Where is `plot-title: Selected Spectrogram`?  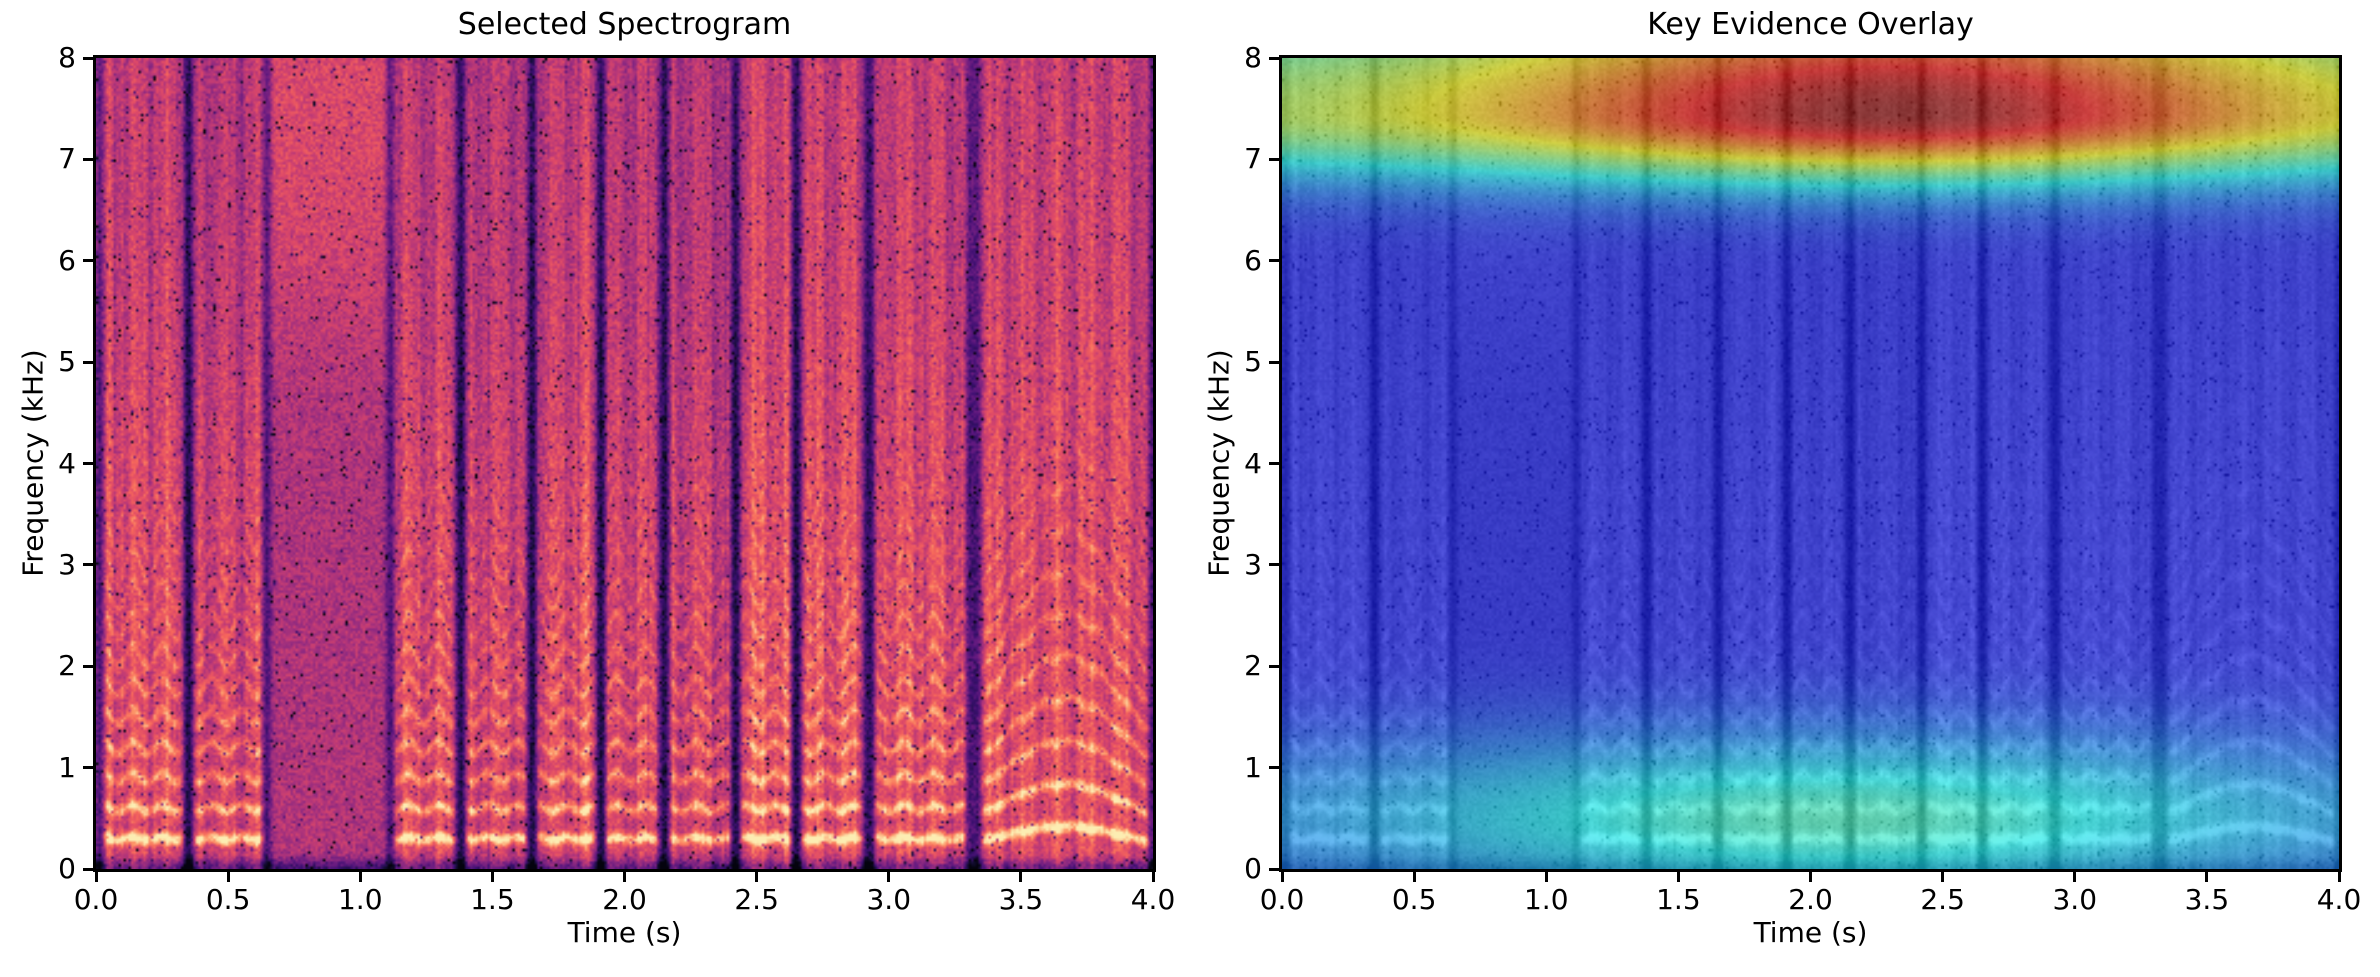 plot-title: Selected Spectrogram is located at coordinates (624, 24).